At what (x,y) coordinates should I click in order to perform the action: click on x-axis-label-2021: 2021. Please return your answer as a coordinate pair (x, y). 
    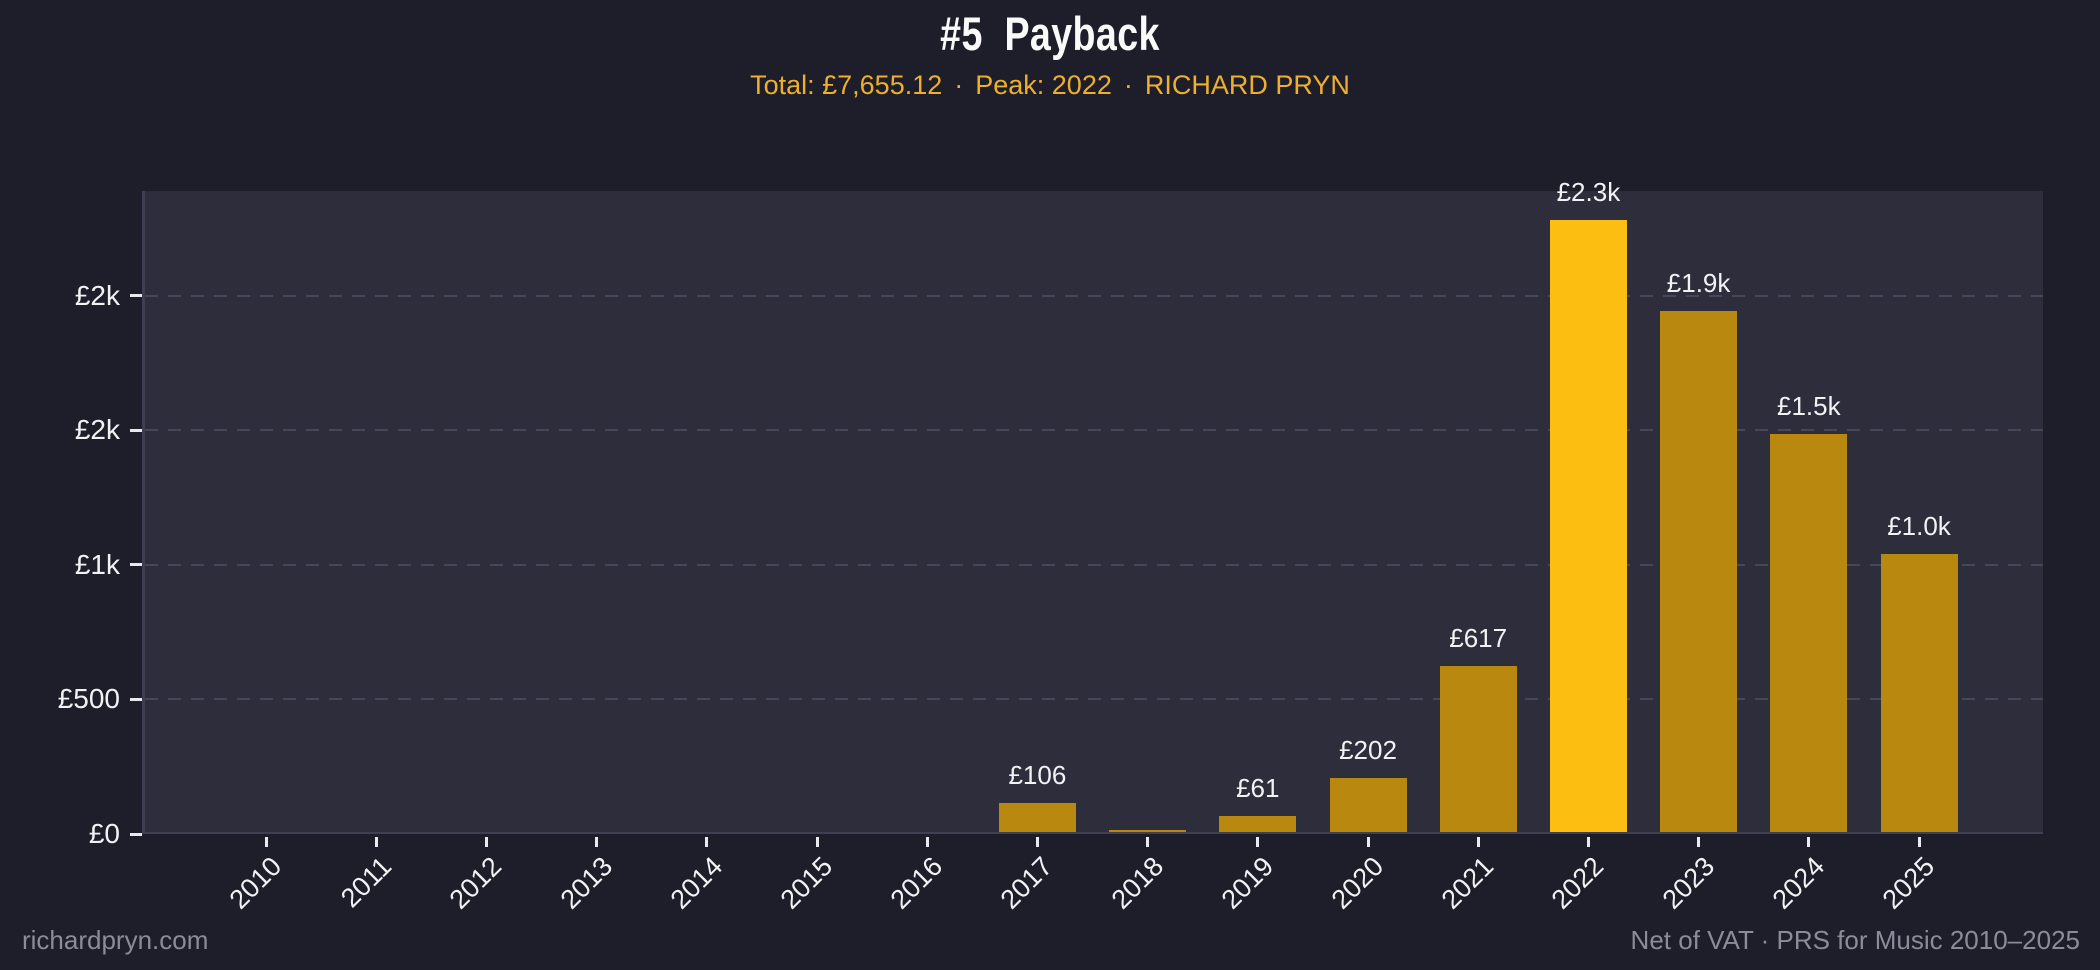
    Looking at the image, I should click on (1467, 883).